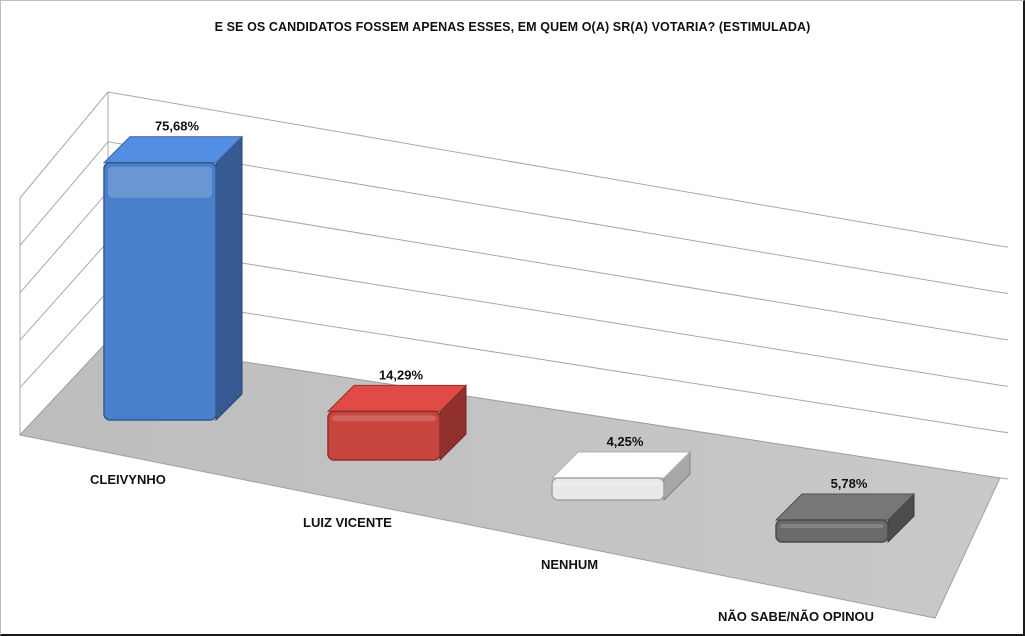 Image resolution: width=1025 pixels, height=636 pixels. What do you see at coordinates (796, 616) in the screenshot?
I see `category-label: NÃO SABE/NÃO OPINOU` at bounding box center [796, 616].